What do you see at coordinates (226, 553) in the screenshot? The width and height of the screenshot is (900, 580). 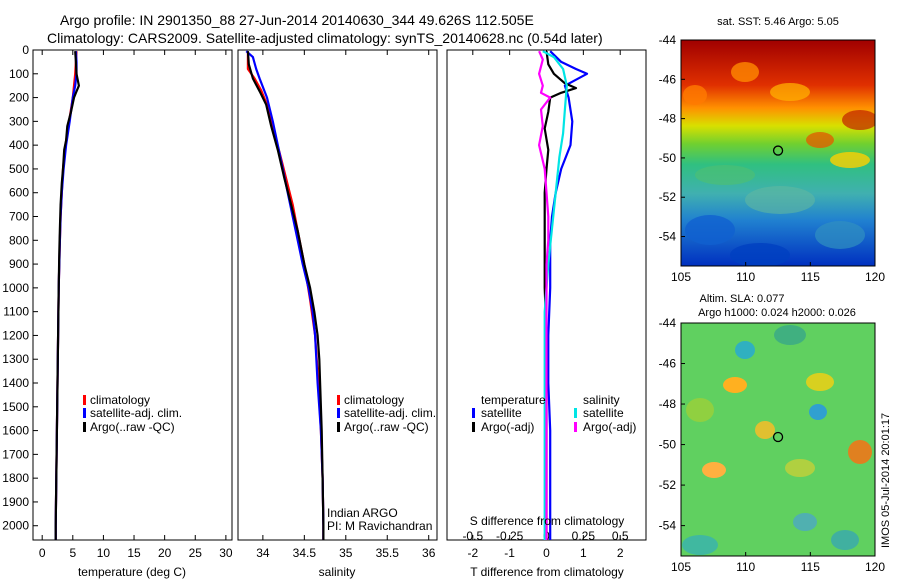 I see `x-tick-label: 30` at bounding box center [226, 553].